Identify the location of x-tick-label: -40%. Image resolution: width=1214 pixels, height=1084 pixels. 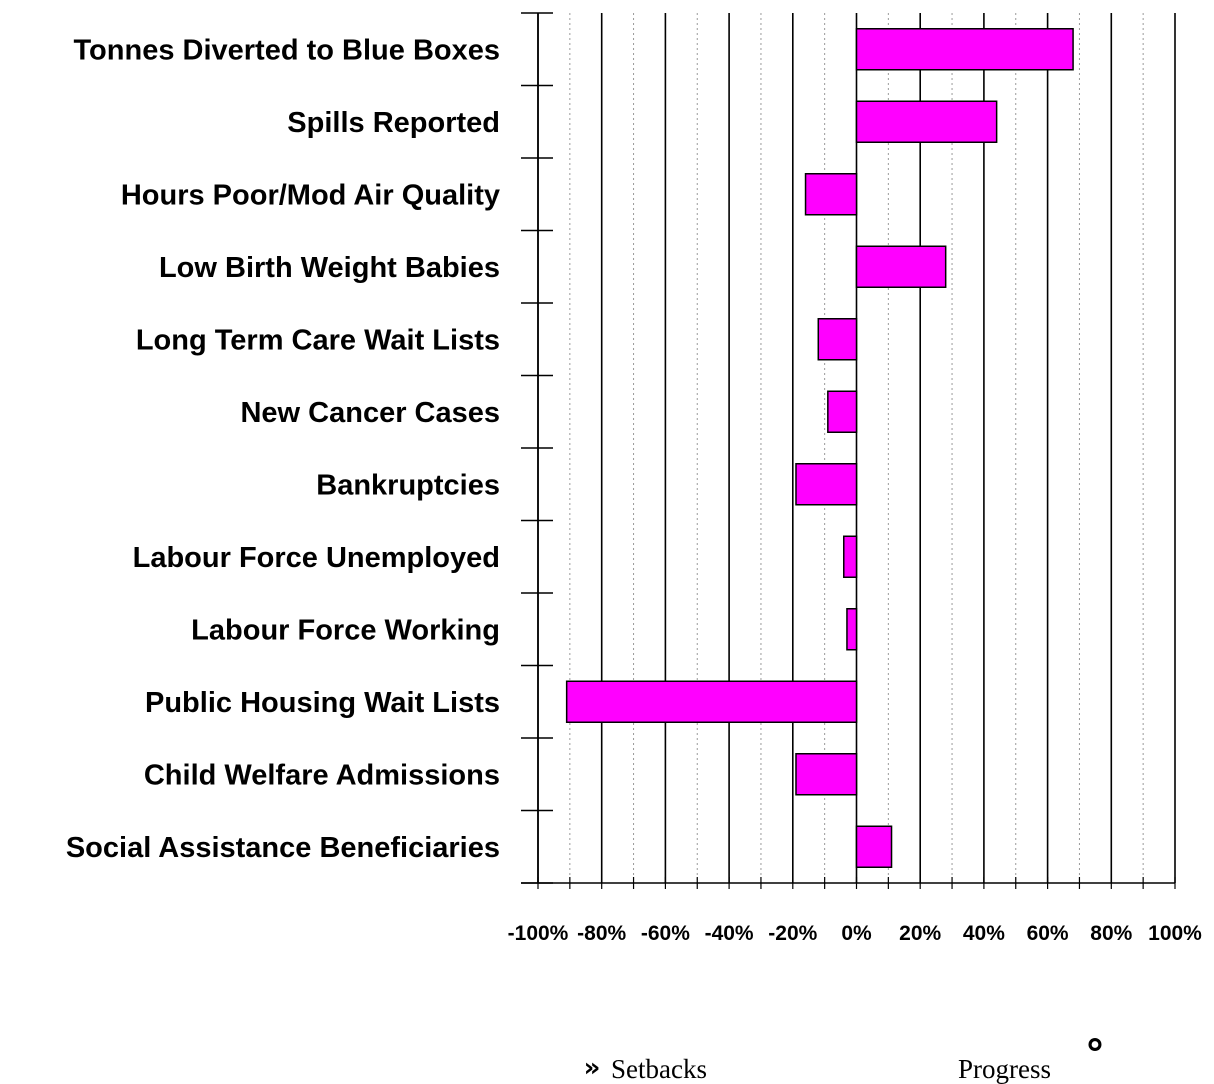
(729, 933).